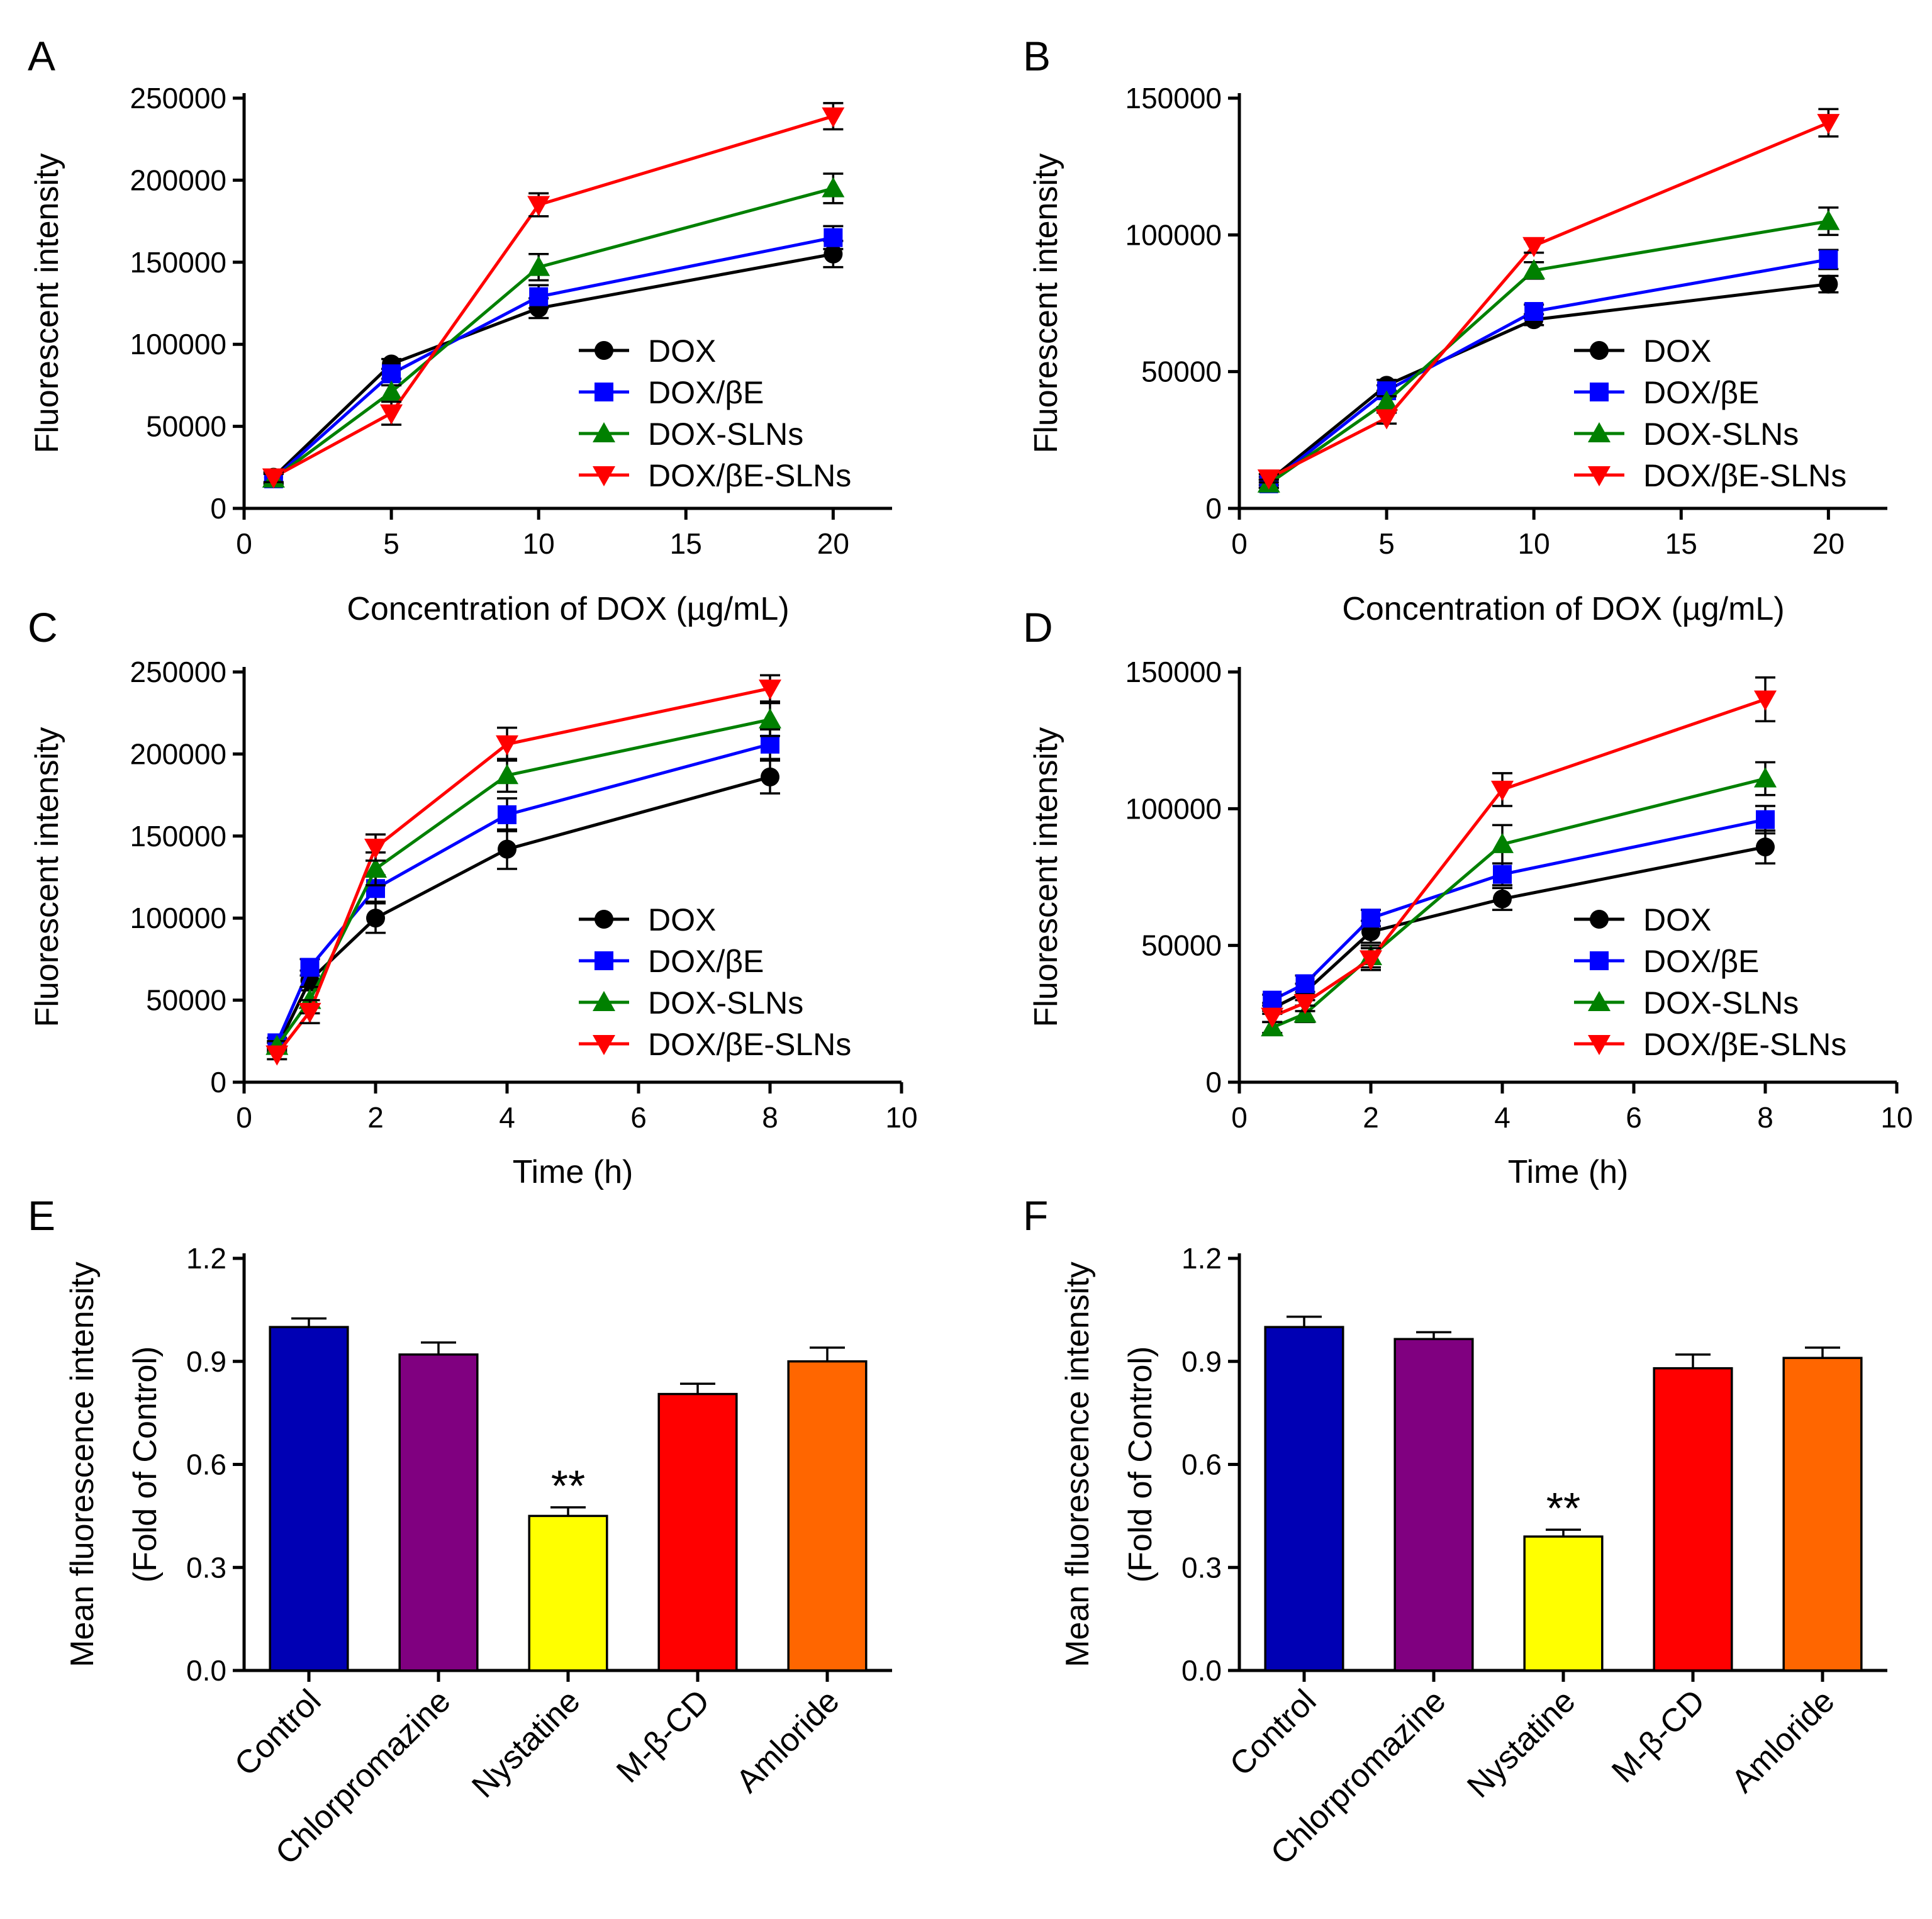 The image size is (1932, 1919). I want to click on chart-c-y-tick-label: 200000, so click(178, 753).